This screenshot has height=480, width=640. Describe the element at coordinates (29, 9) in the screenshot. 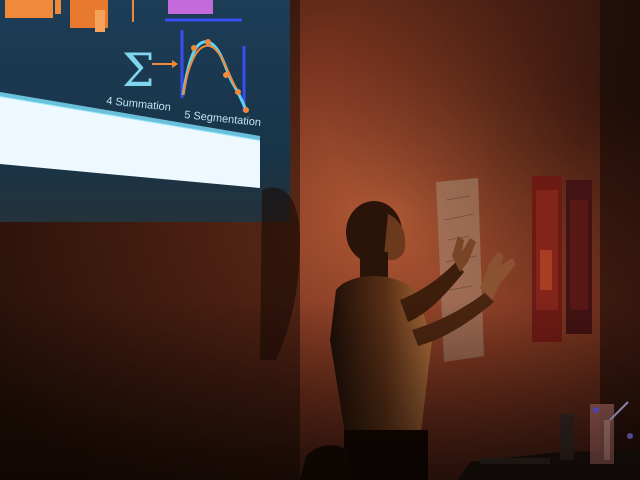

I see `slide-bars-left` at that location.